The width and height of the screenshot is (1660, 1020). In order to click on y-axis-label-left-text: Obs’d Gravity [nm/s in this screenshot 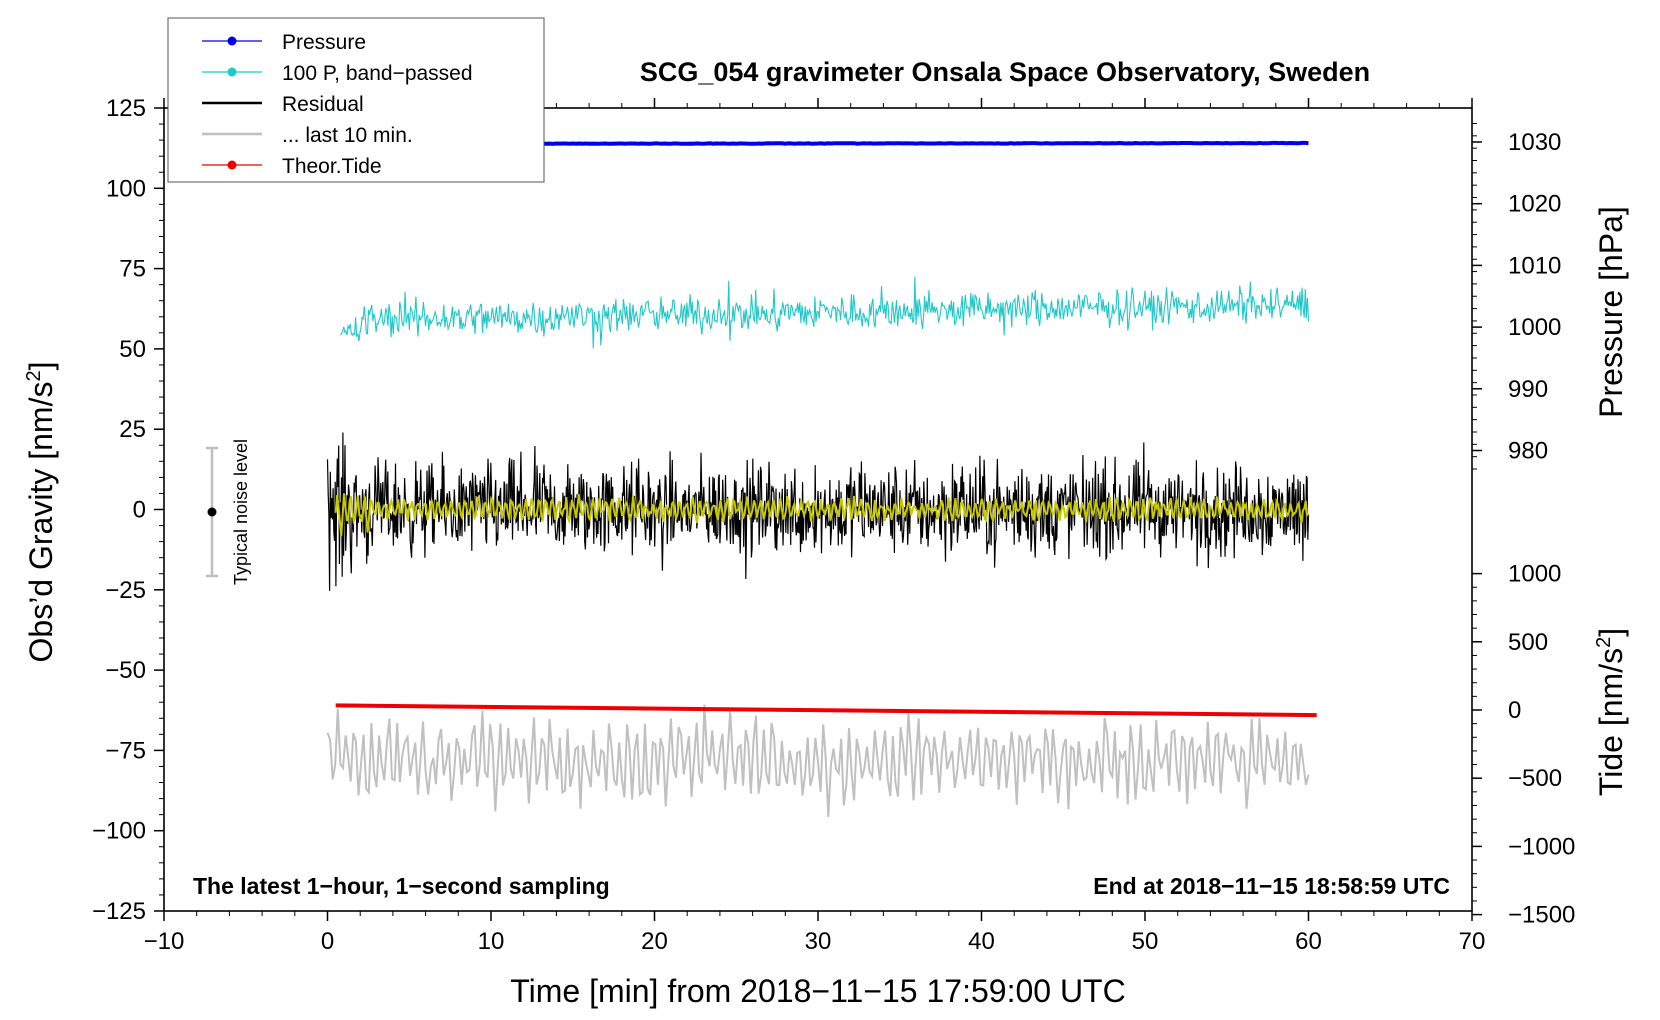, I will do `click(41, 522)`.